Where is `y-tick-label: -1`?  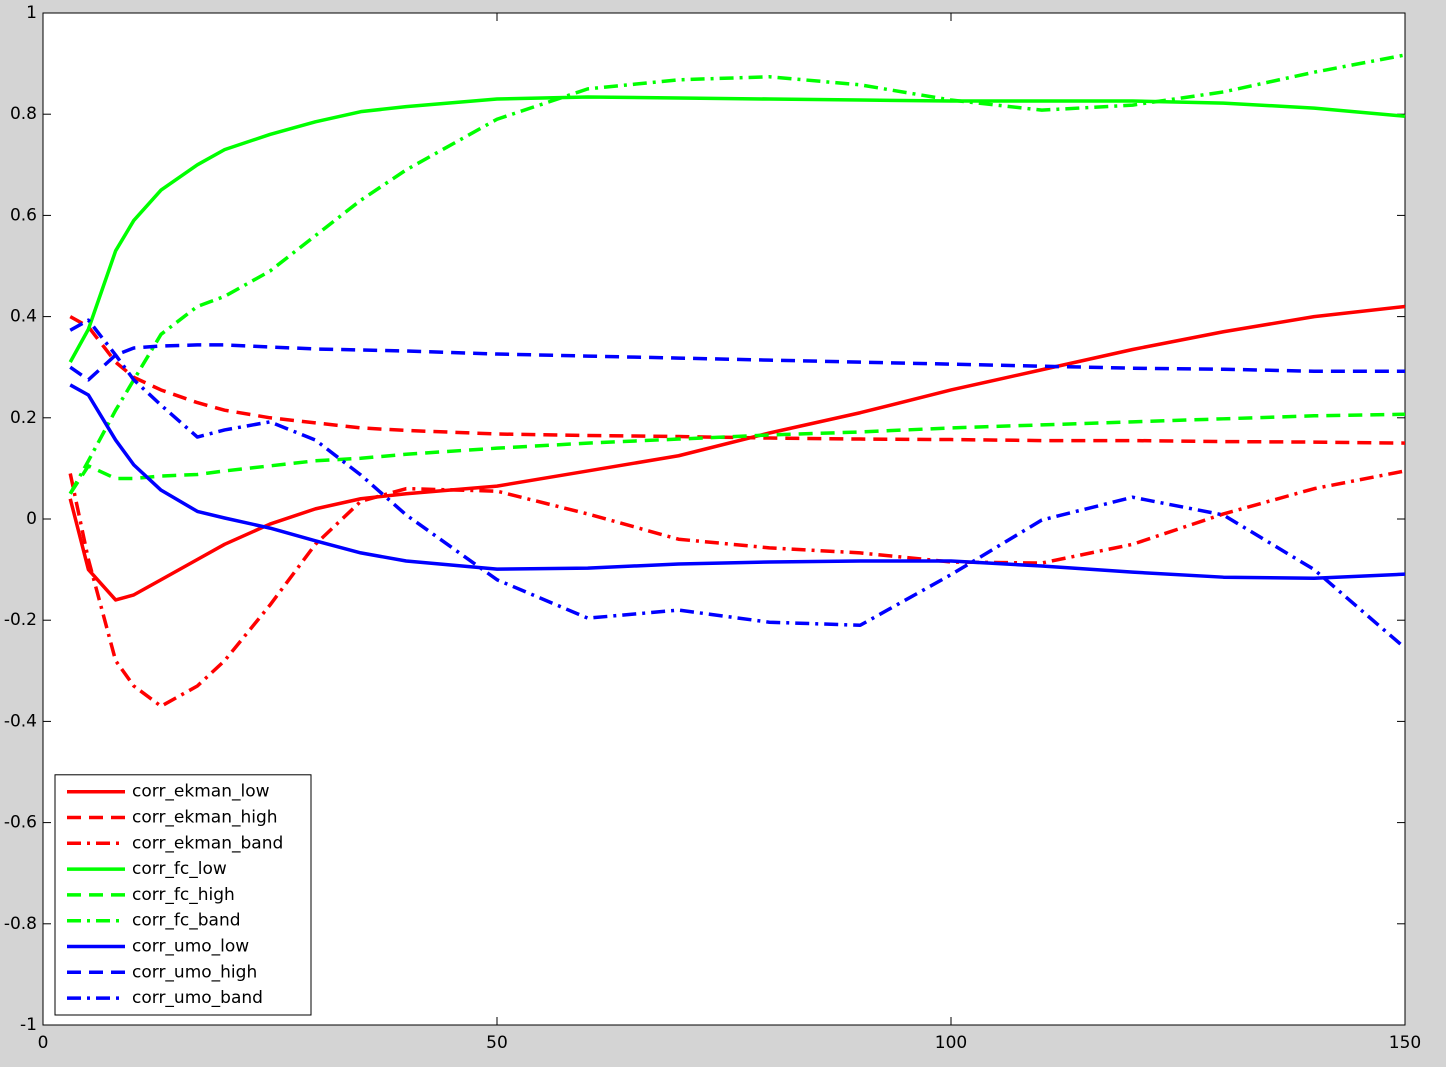
y-tick-label: -1 is located at coordinates (28, 1025).